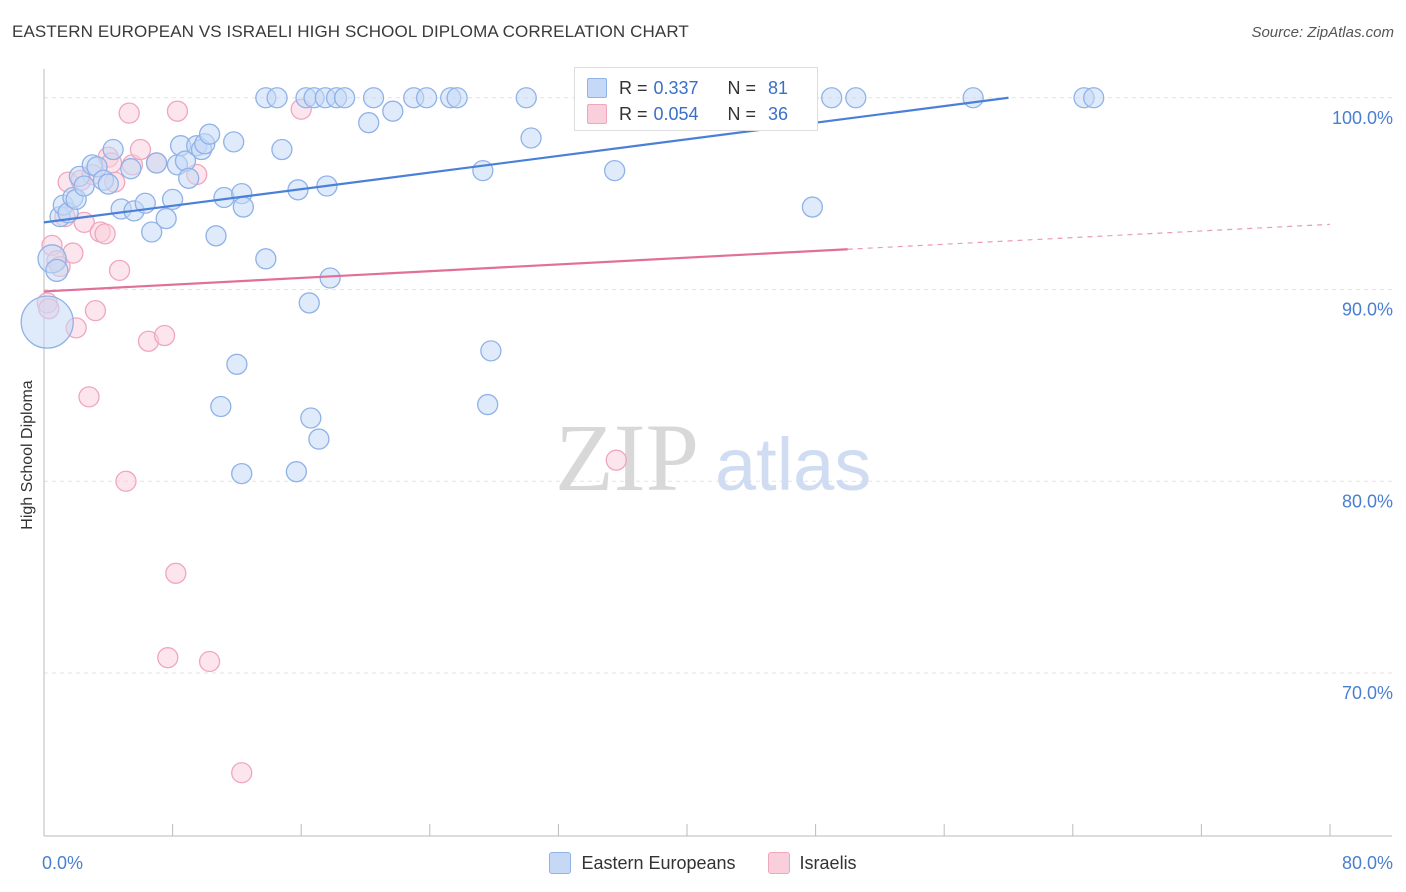 The height and width of the screenshot is (892, 1406). I want to click on watermark-atlas: atlas, so click(793, 464).